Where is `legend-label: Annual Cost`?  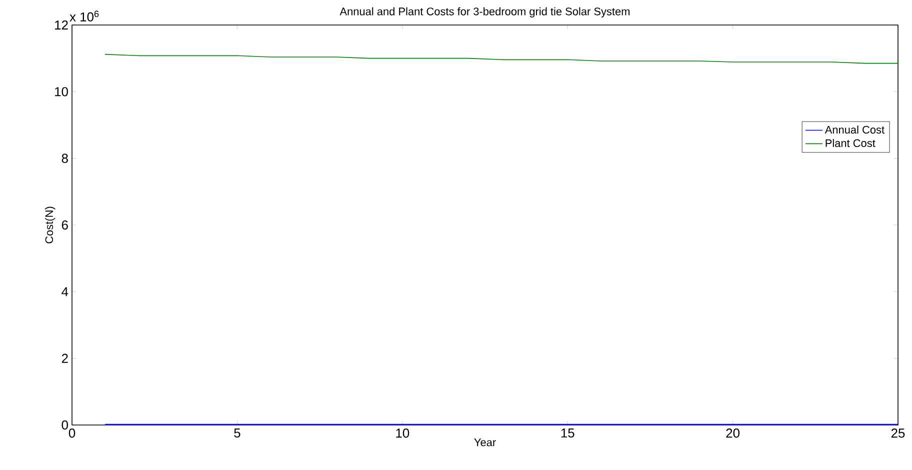
legend-label: Annual Cost is located at coordinates (854, 130).